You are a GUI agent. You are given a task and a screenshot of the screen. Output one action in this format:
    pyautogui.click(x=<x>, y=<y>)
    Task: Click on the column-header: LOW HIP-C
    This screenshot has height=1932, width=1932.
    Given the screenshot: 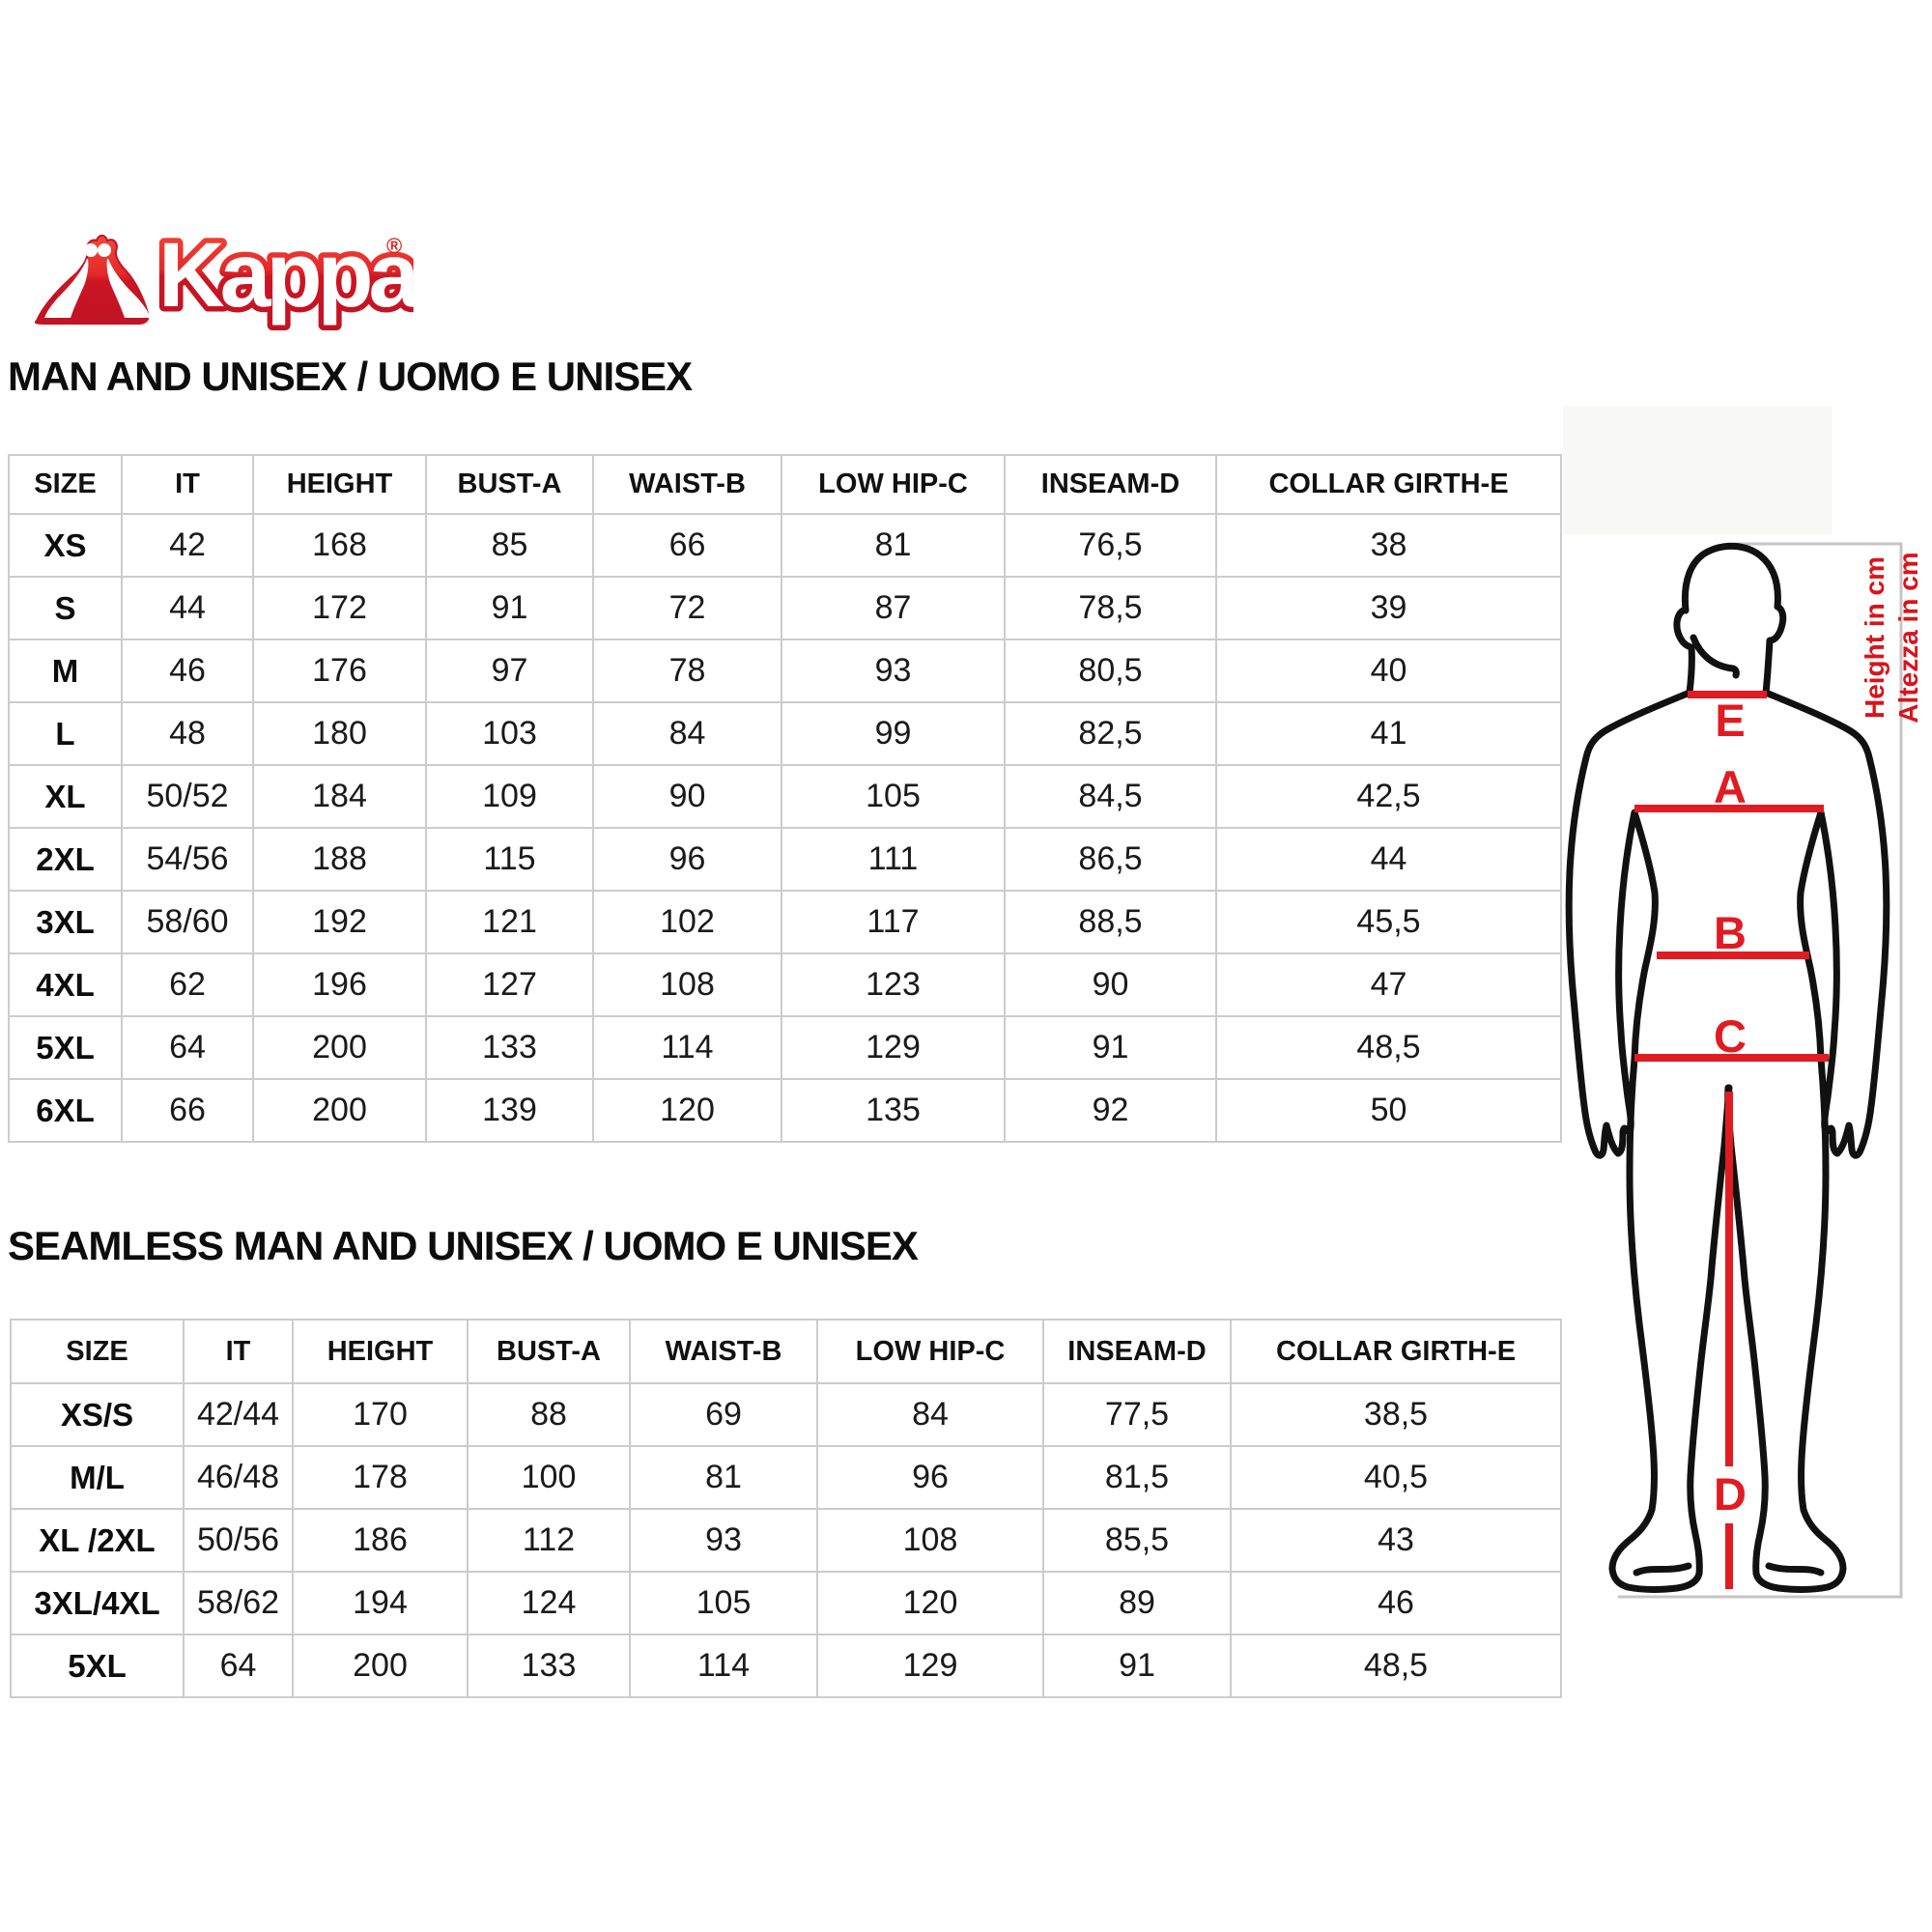 What is the action you would take?
    pyautogui.click(x=893, y=484)
    